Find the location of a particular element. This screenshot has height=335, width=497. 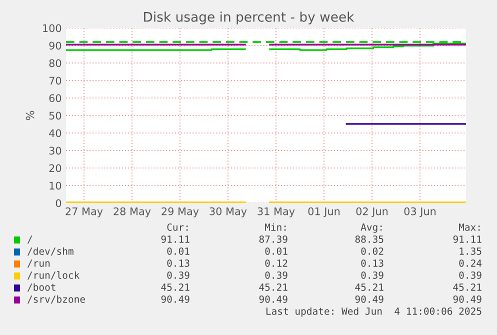

chart-title: Disk usage in percent - by week is located at coordinates (249, 18).